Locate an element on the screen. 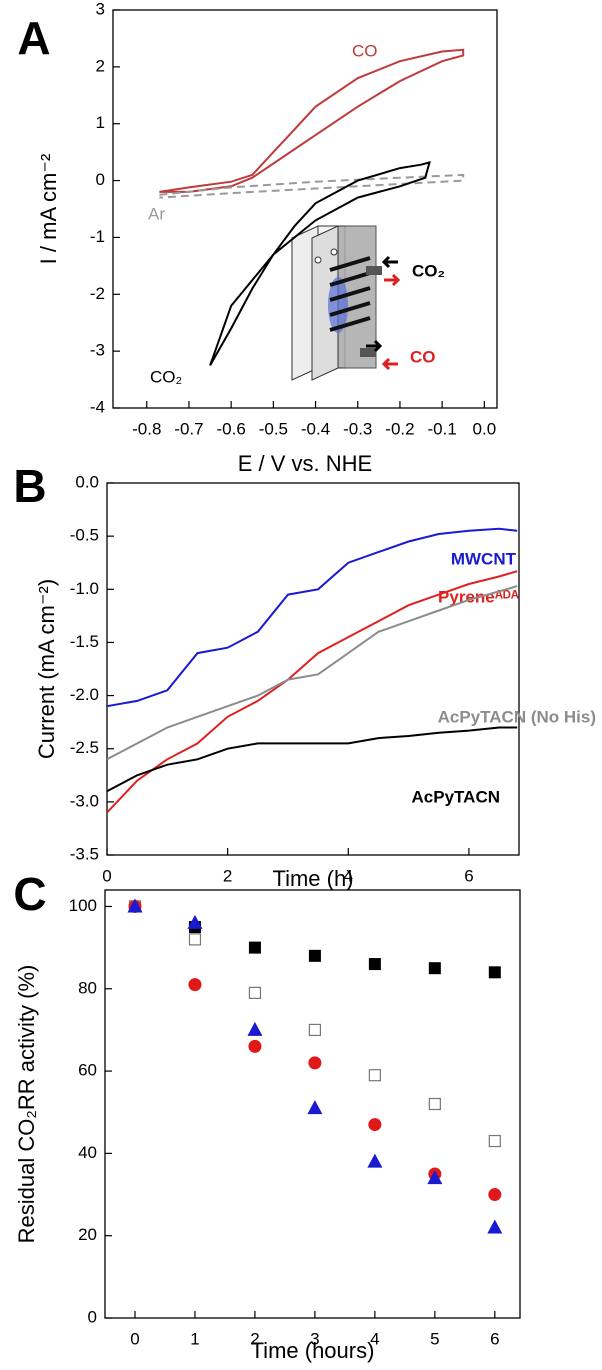 The image size is (602, 1370). x-tick-label: 3 is located at coordinates (314, 1338).